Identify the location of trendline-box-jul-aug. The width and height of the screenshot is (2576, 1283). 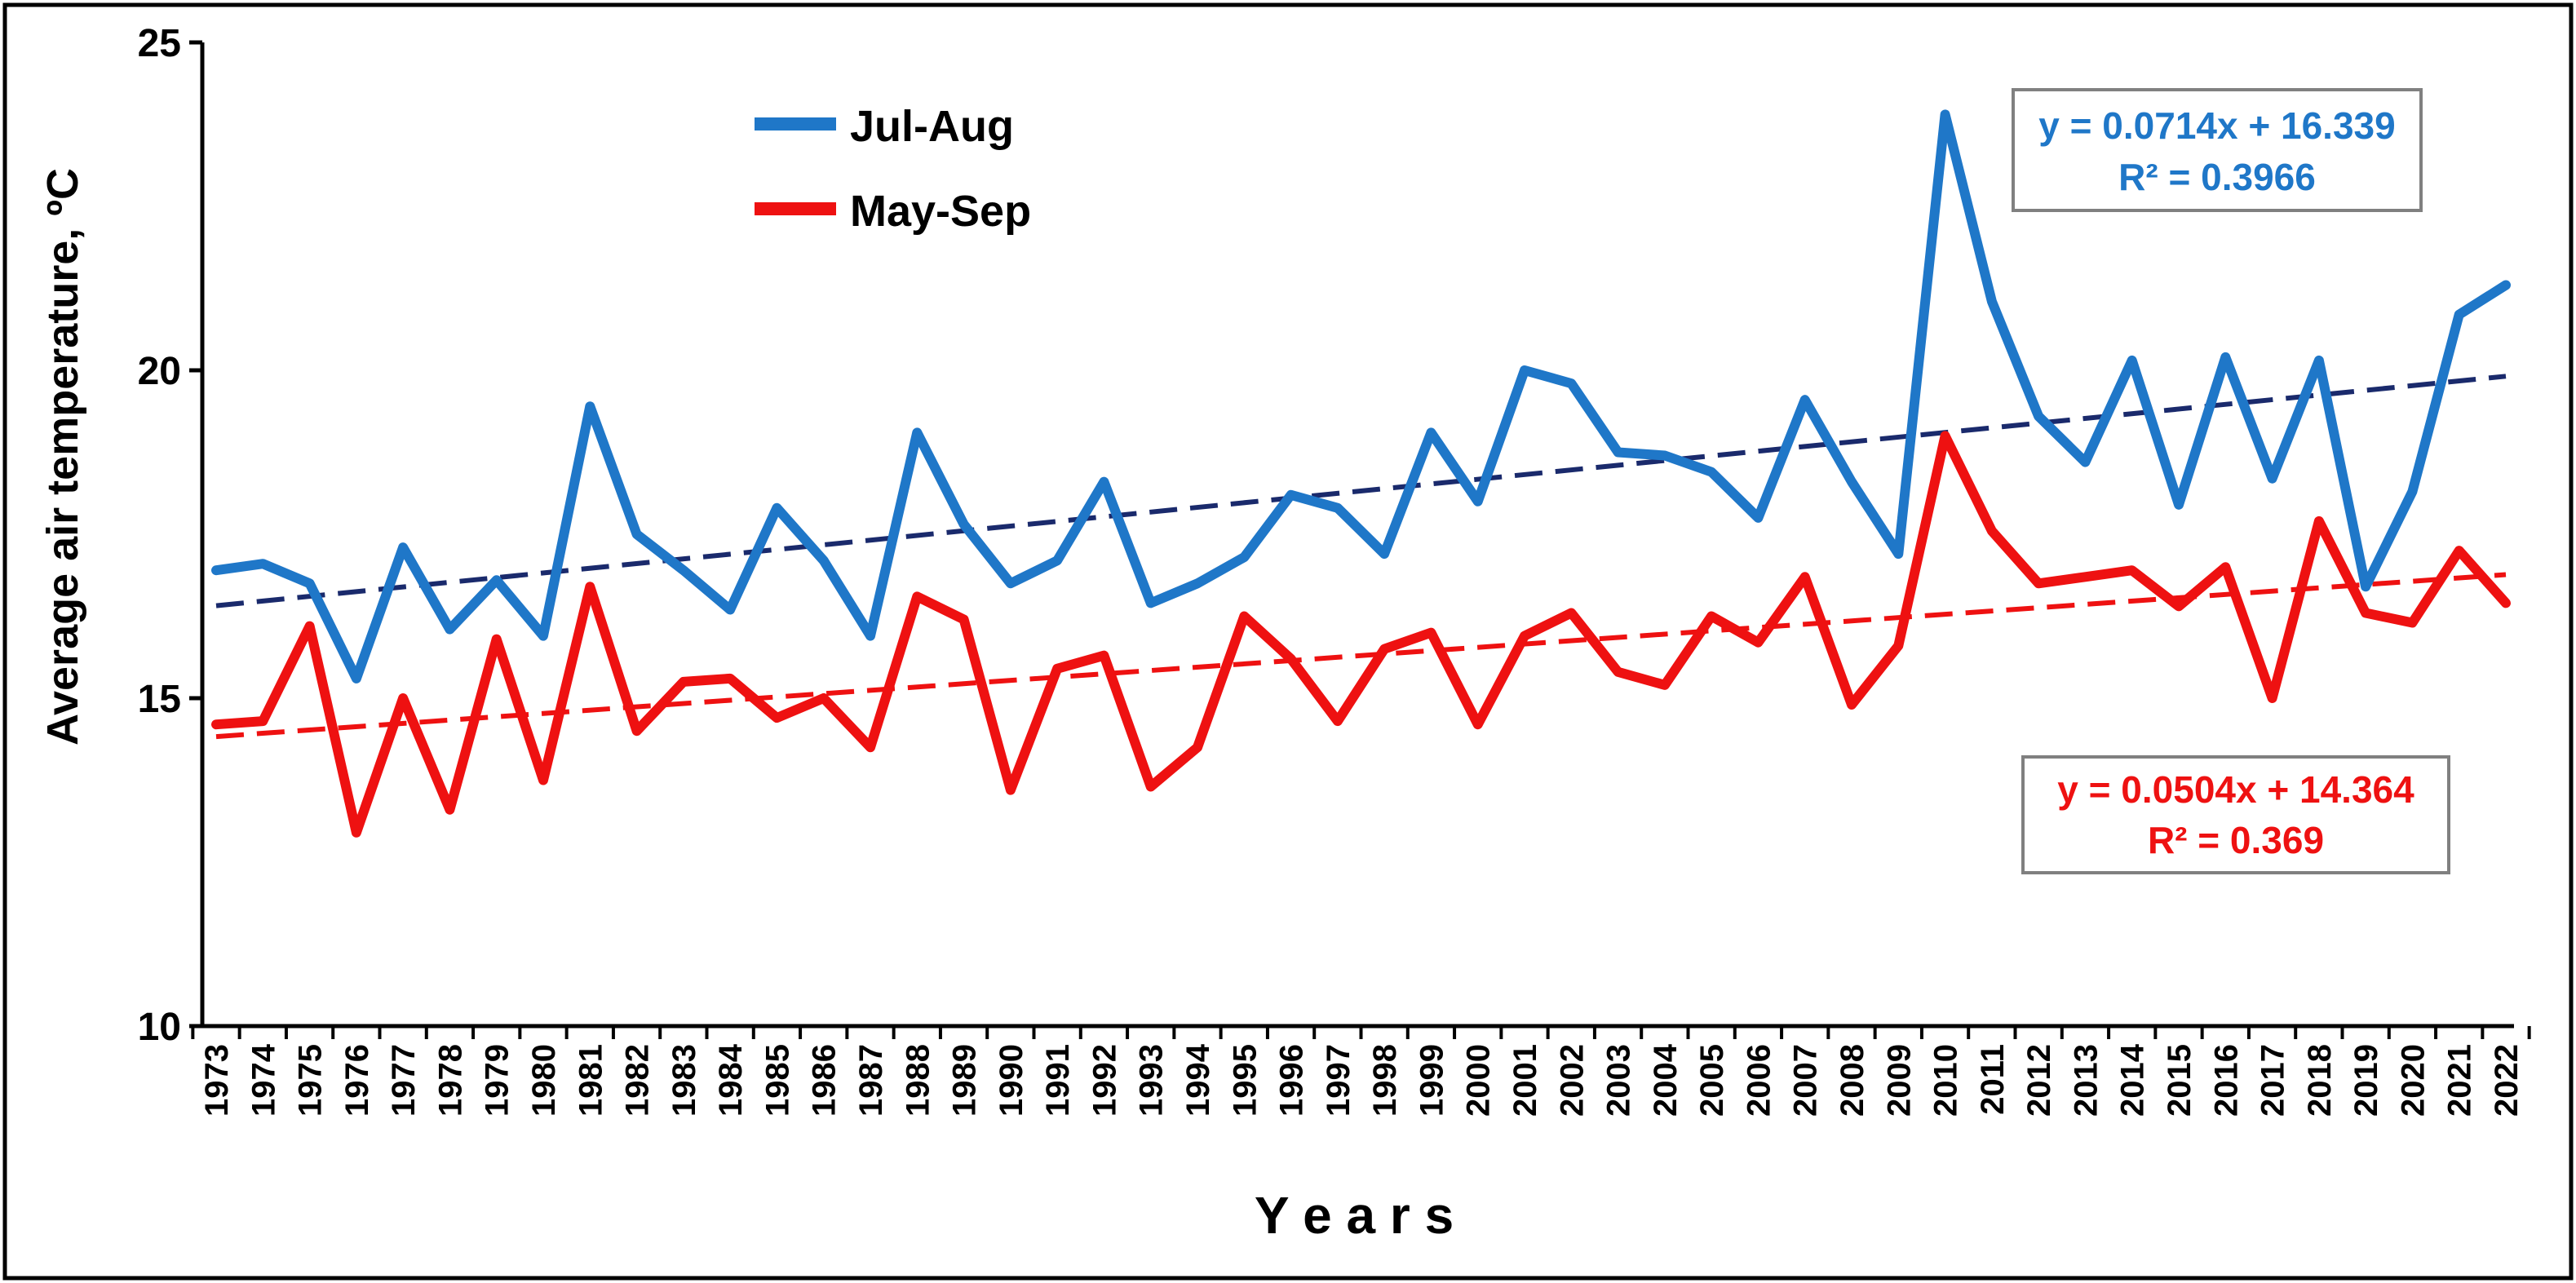
(2217, 150).